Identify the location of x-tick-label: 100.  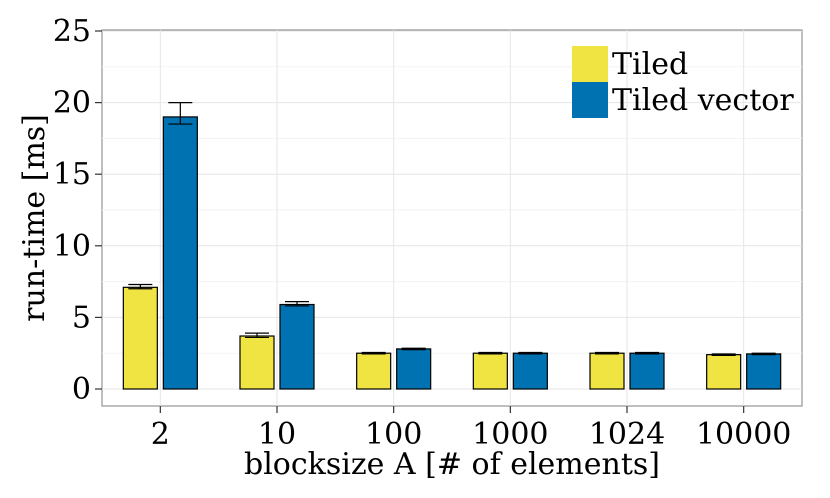
(393, 434).